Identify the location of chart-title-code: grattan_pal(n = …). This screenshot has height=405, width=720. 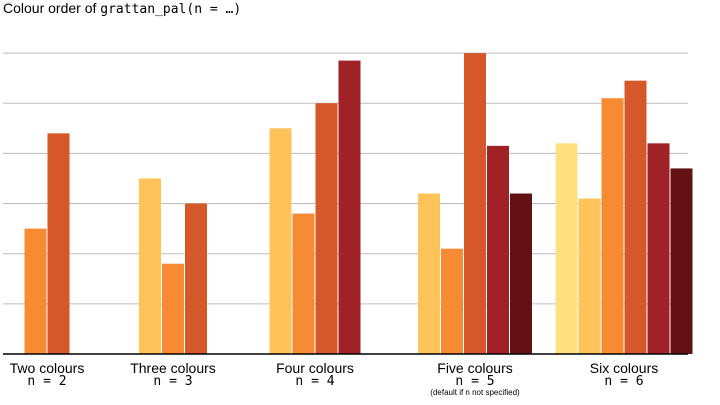
(171, 9).